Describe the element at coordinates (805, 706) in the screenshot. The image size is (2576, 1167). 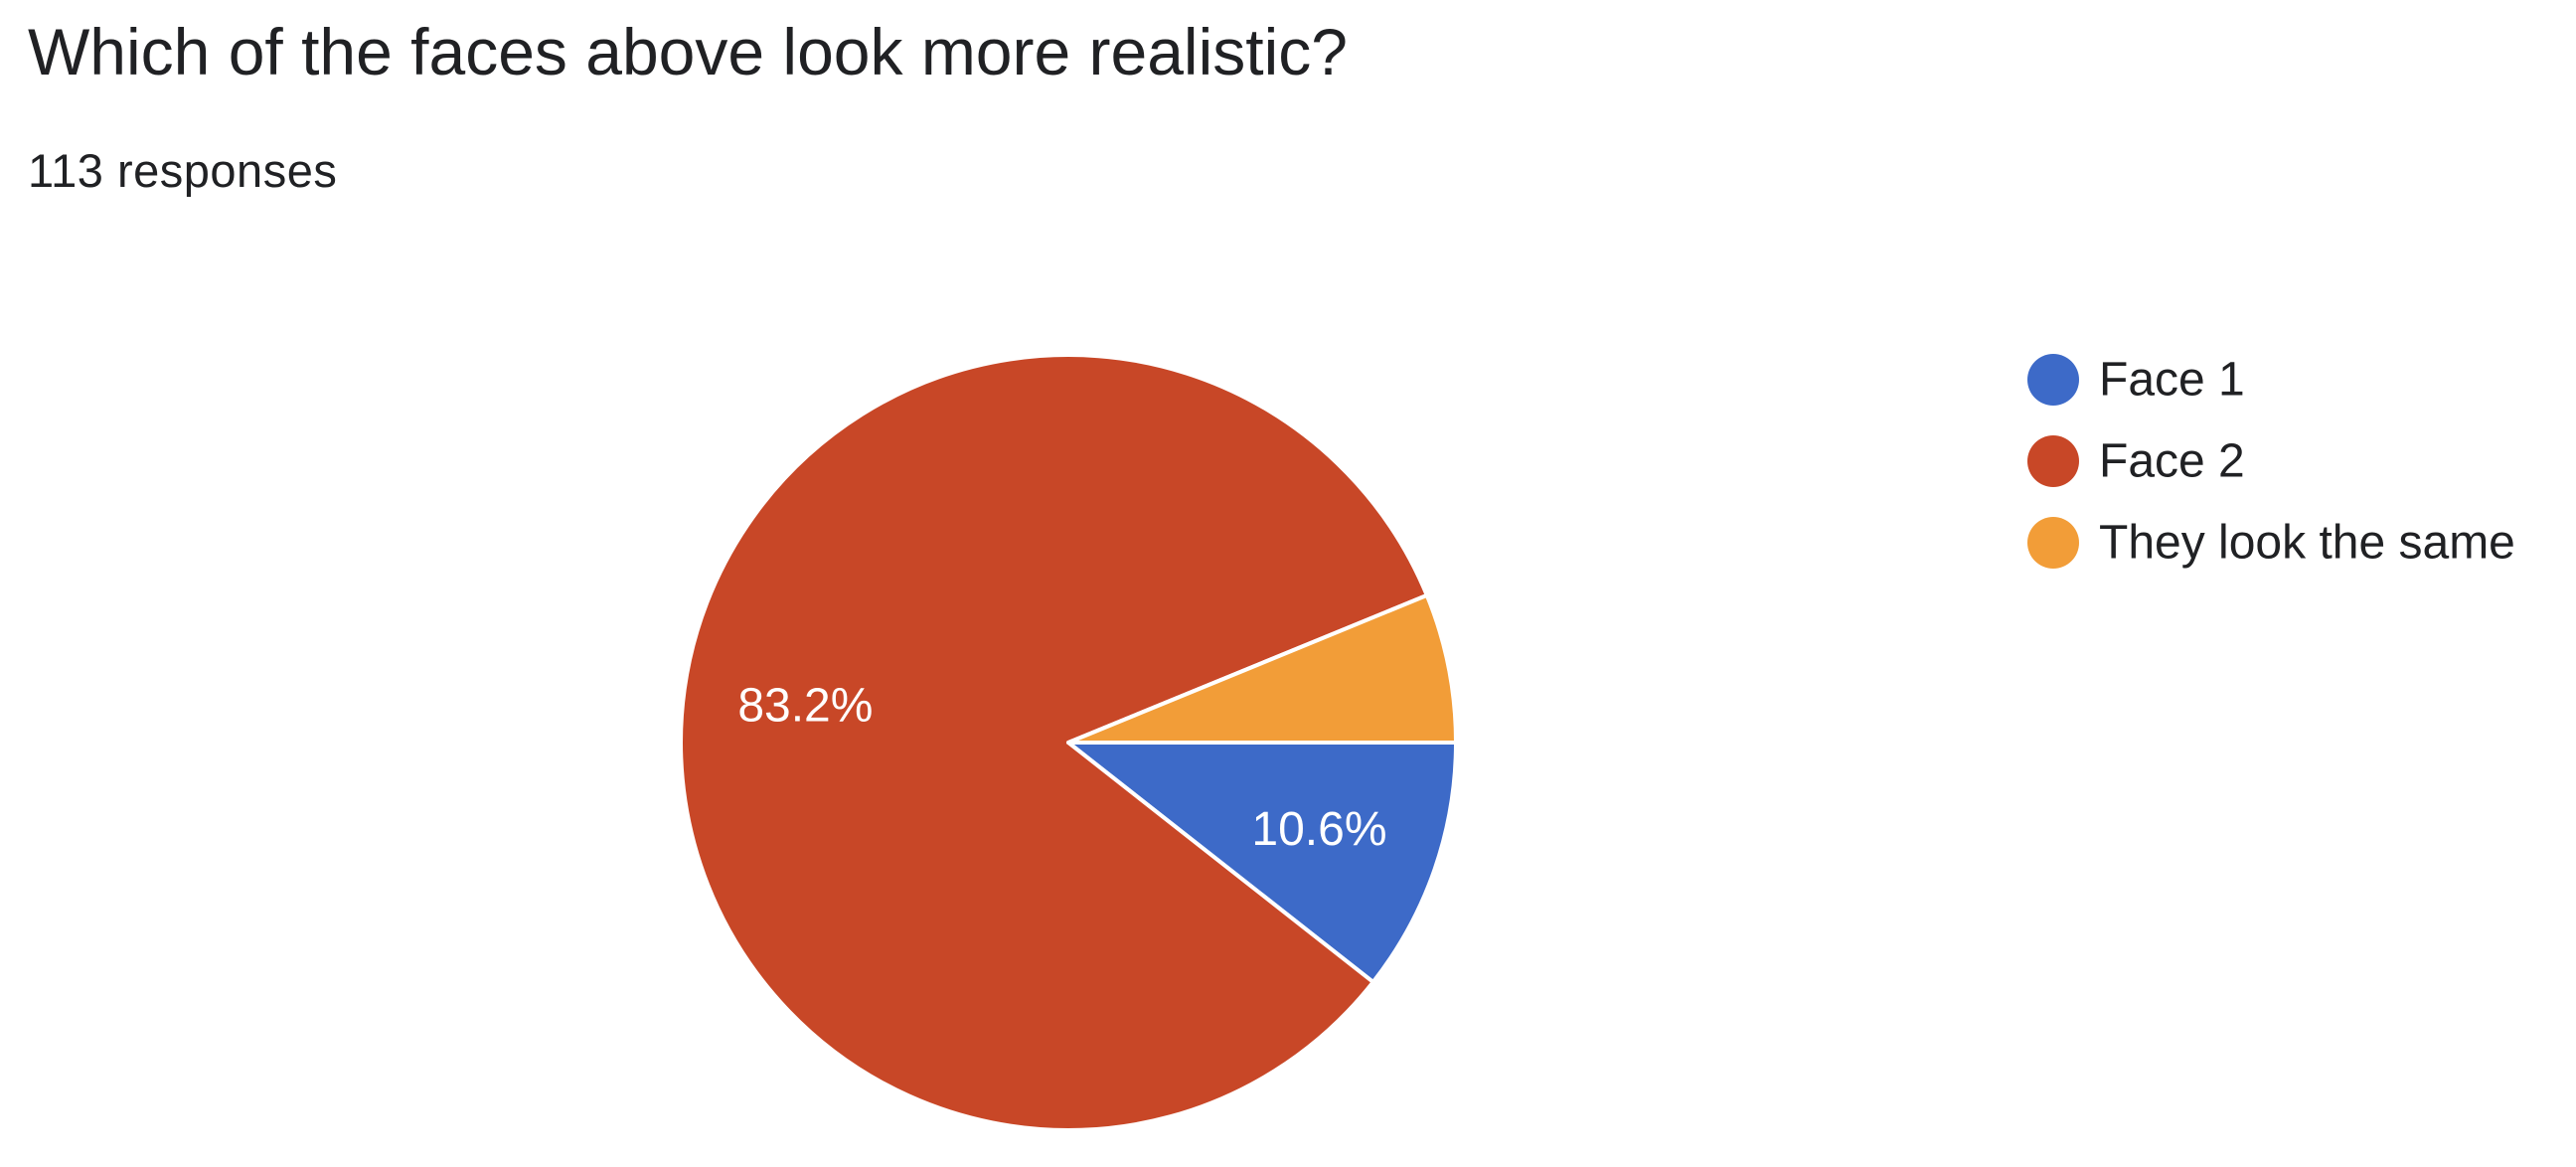
I see `pie-slice-label-2: 83.2%` at that location.